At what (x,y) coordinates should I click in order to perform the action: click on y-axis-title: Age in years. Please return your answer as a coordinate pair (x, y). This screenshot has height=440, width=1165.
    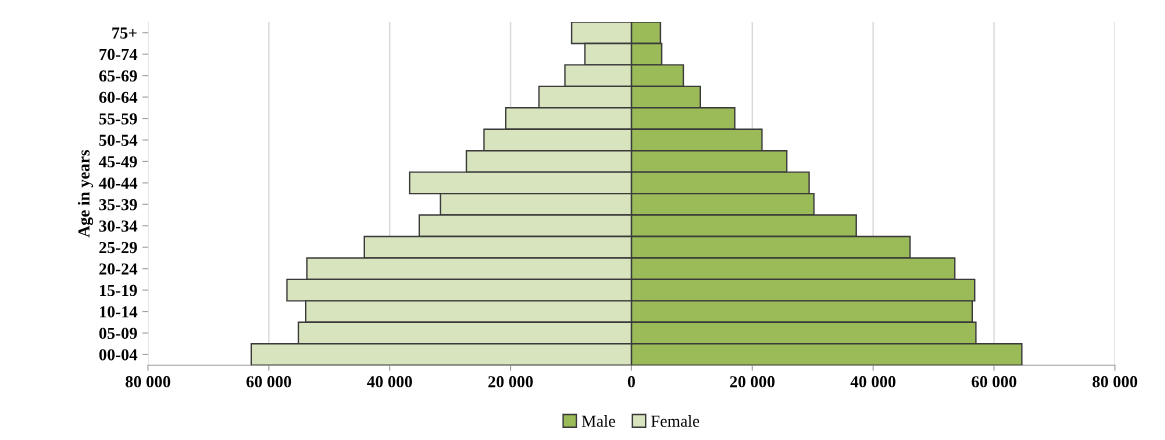
    Looking at the image, I should click on (85, 194).